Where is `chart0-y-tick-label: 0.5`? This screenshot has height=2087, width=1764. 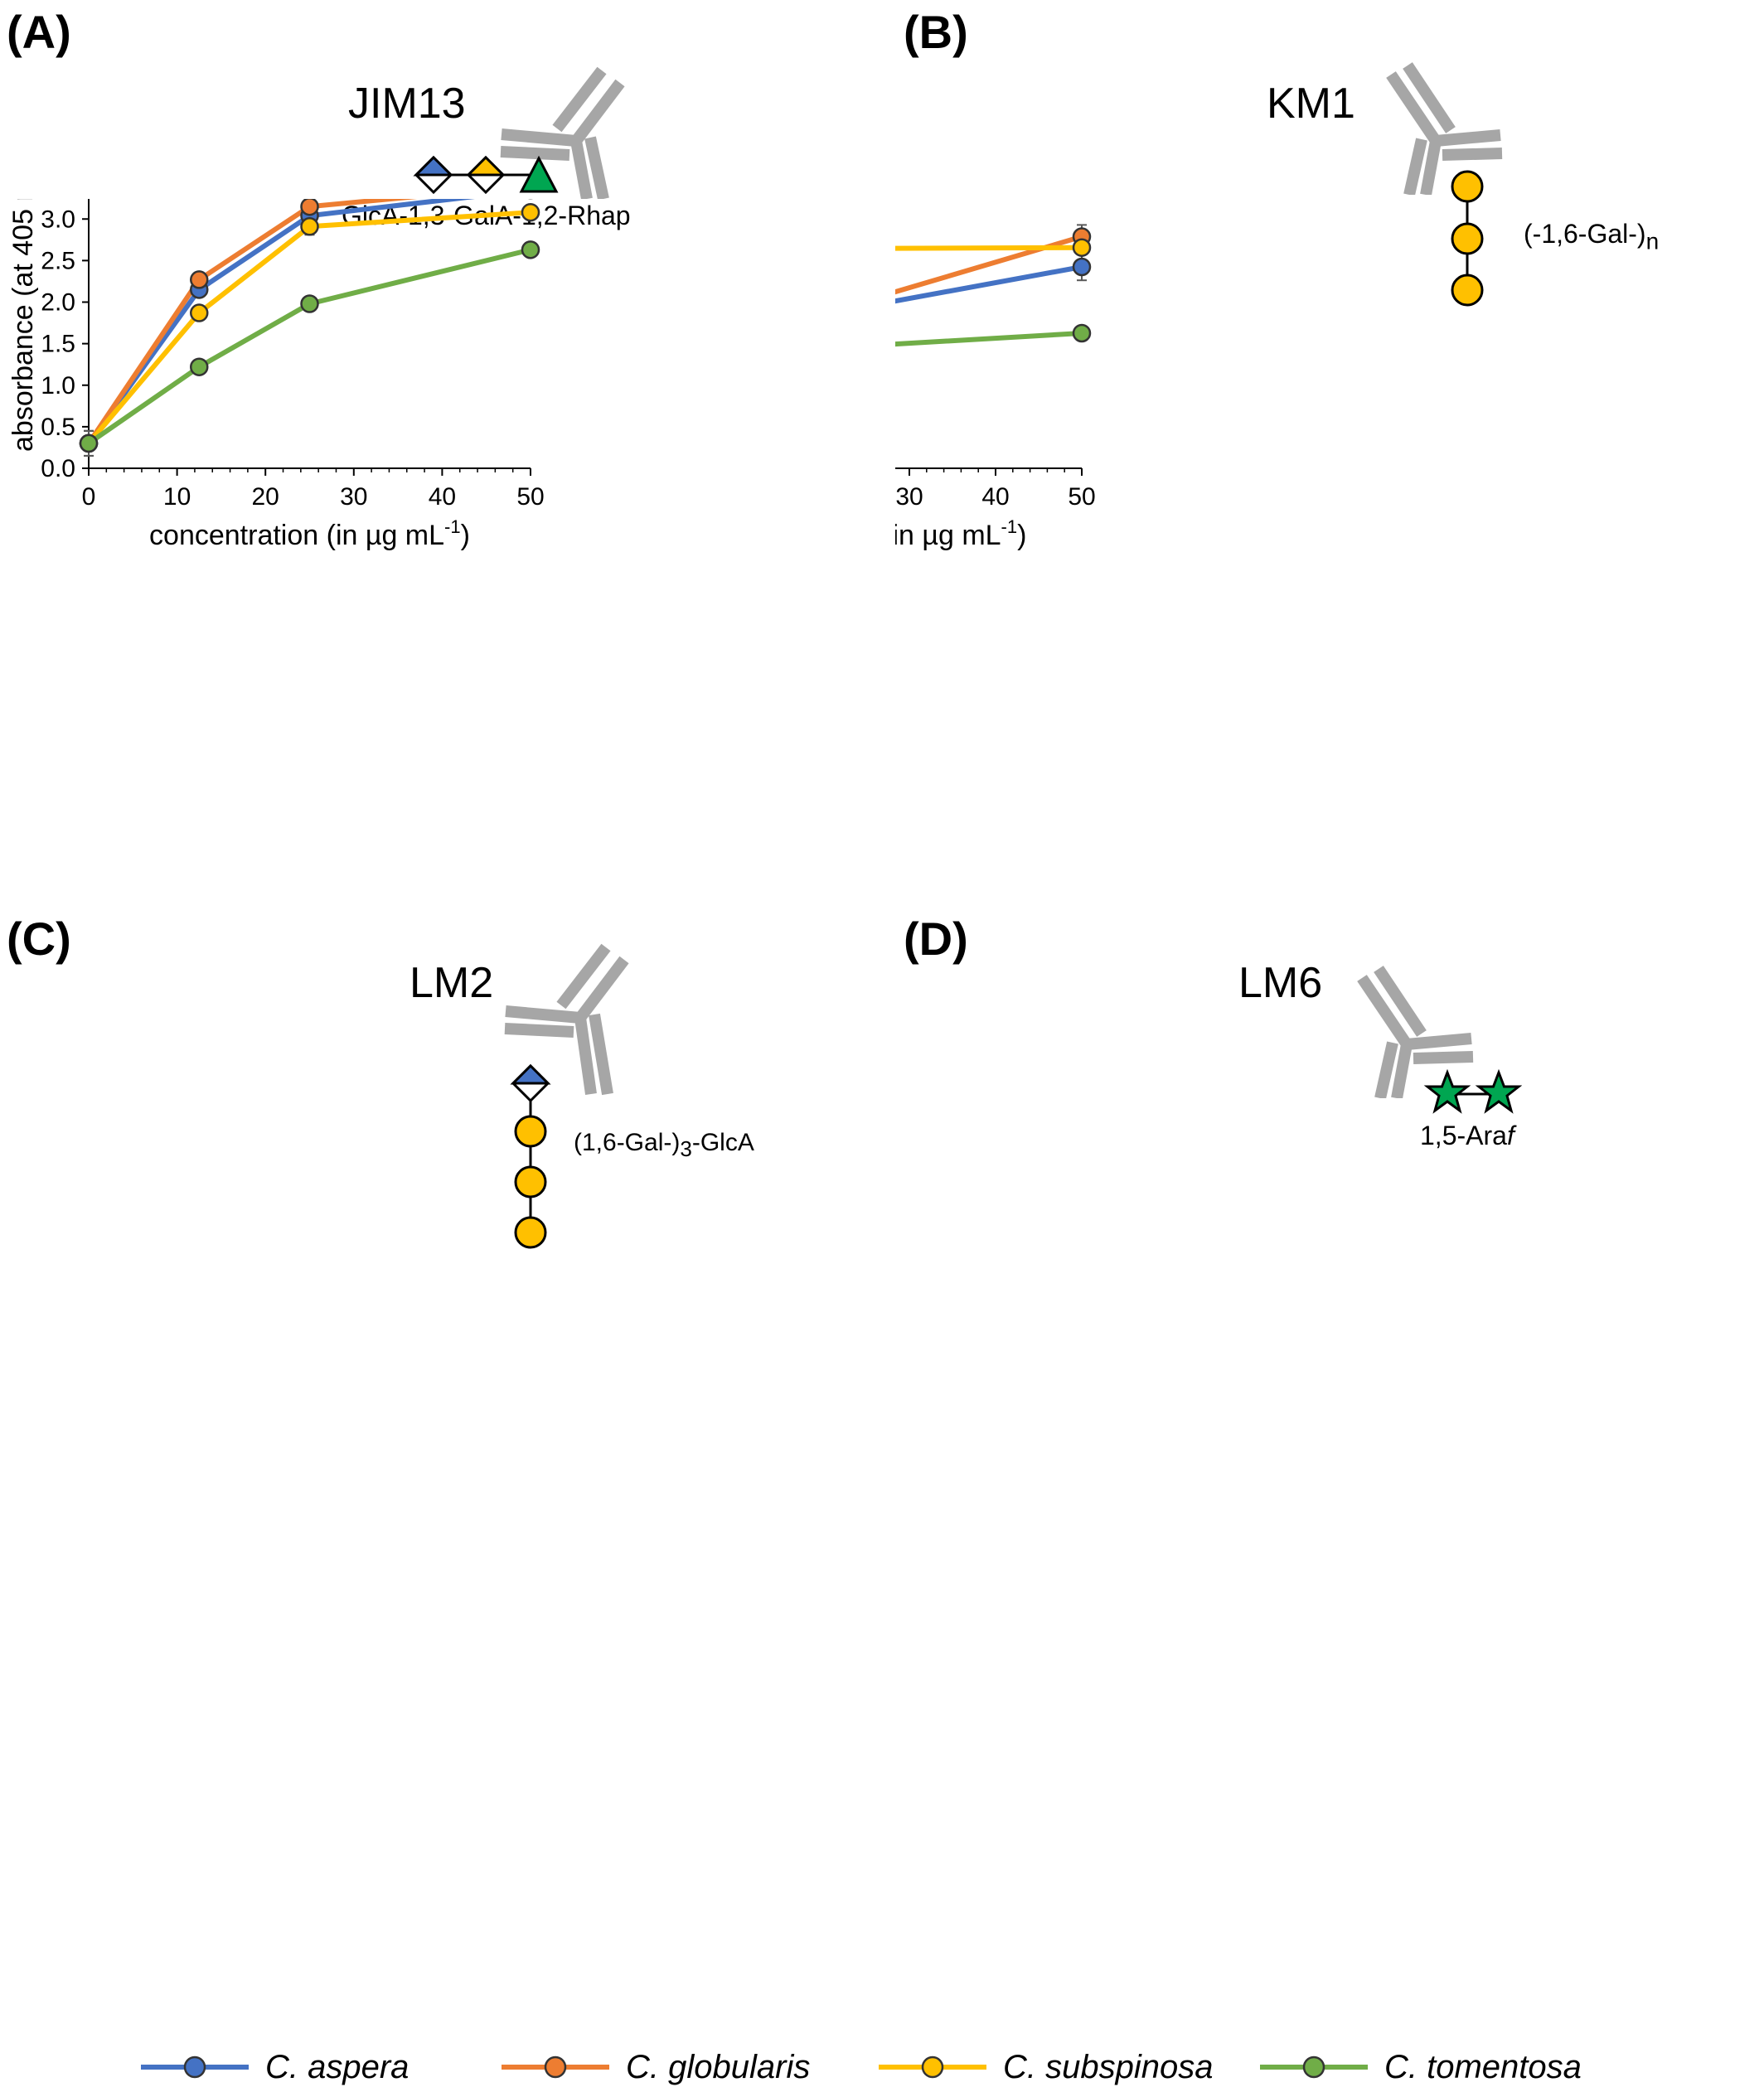 chart0-y-tick-label: 0.5 is located at coordinates (58, 427).